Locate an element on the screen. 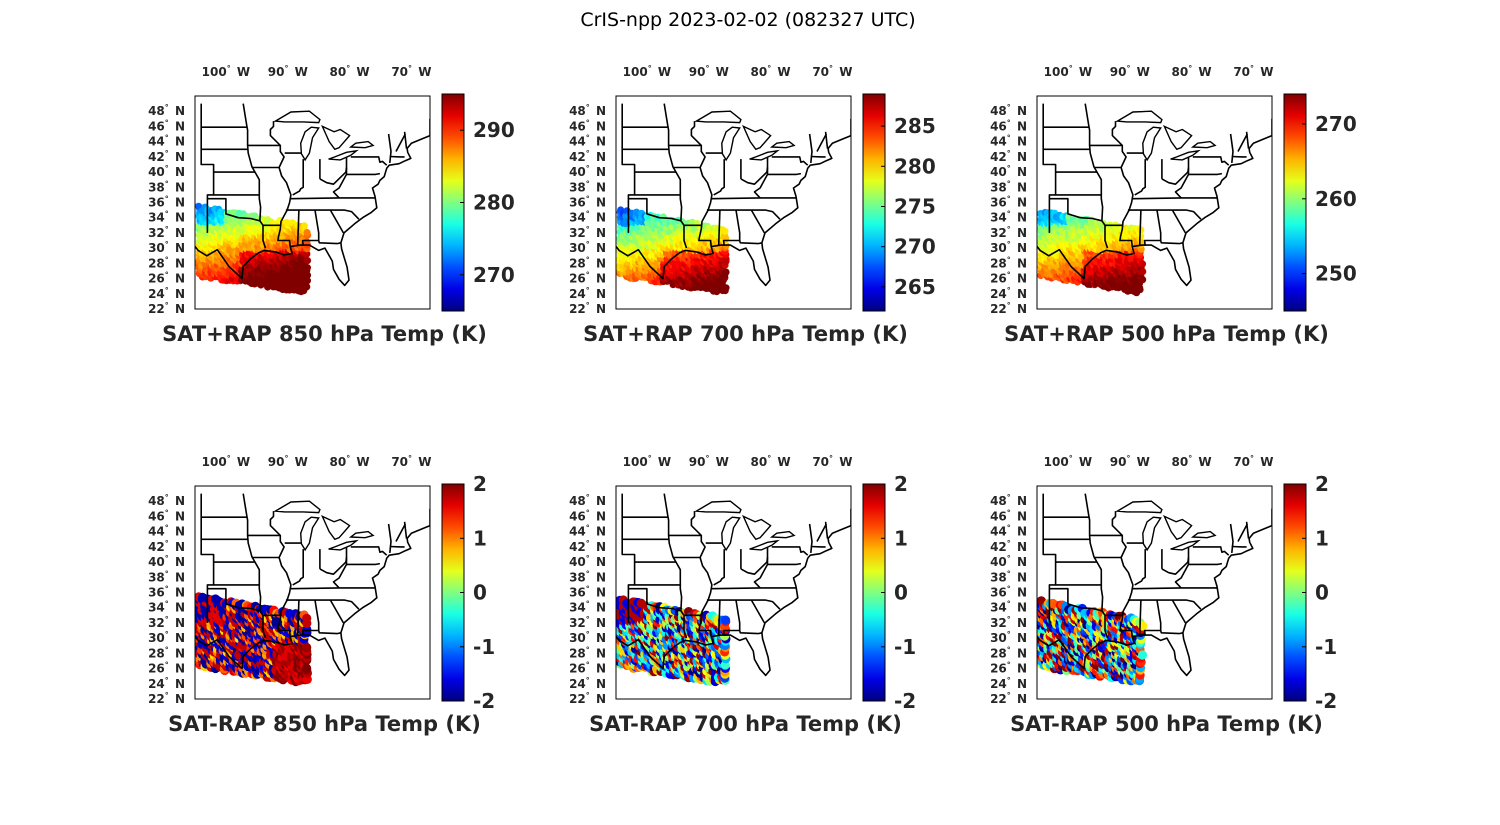  lat-tick-deg: 32 is located at coordinates (577, 623).